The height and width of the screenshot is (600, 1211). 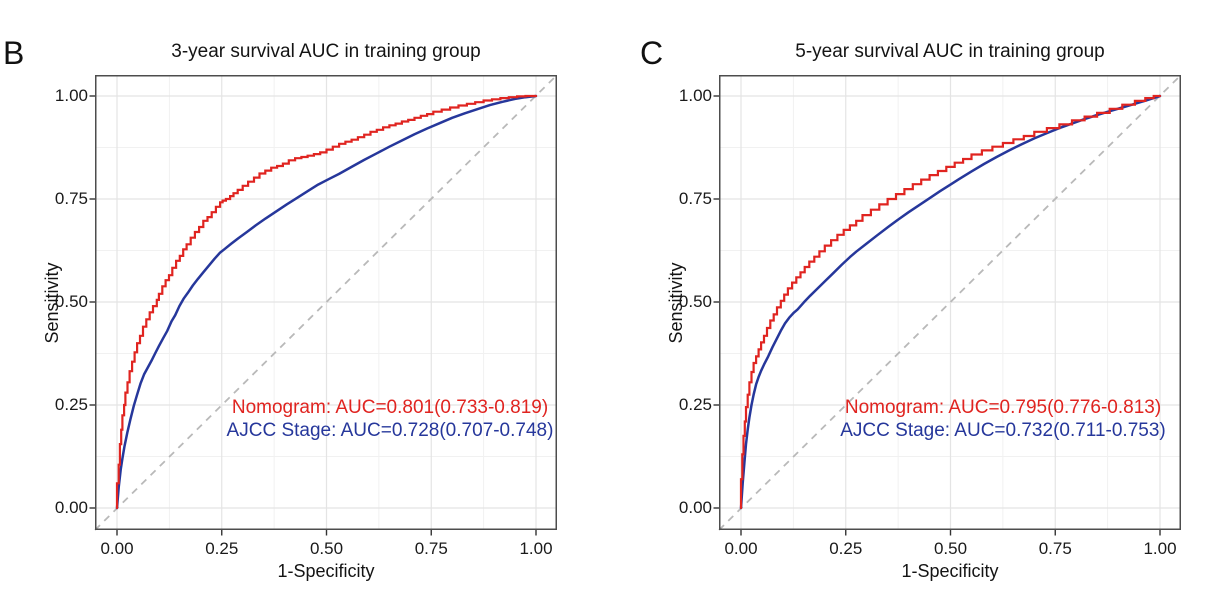 What do you see at coordinates (390, 407) in the screenshot?
I see `auc-annotation-nomogram: Nomogram: AUC=0.801(0.733-0.819)` at bounding box center [390, 407].